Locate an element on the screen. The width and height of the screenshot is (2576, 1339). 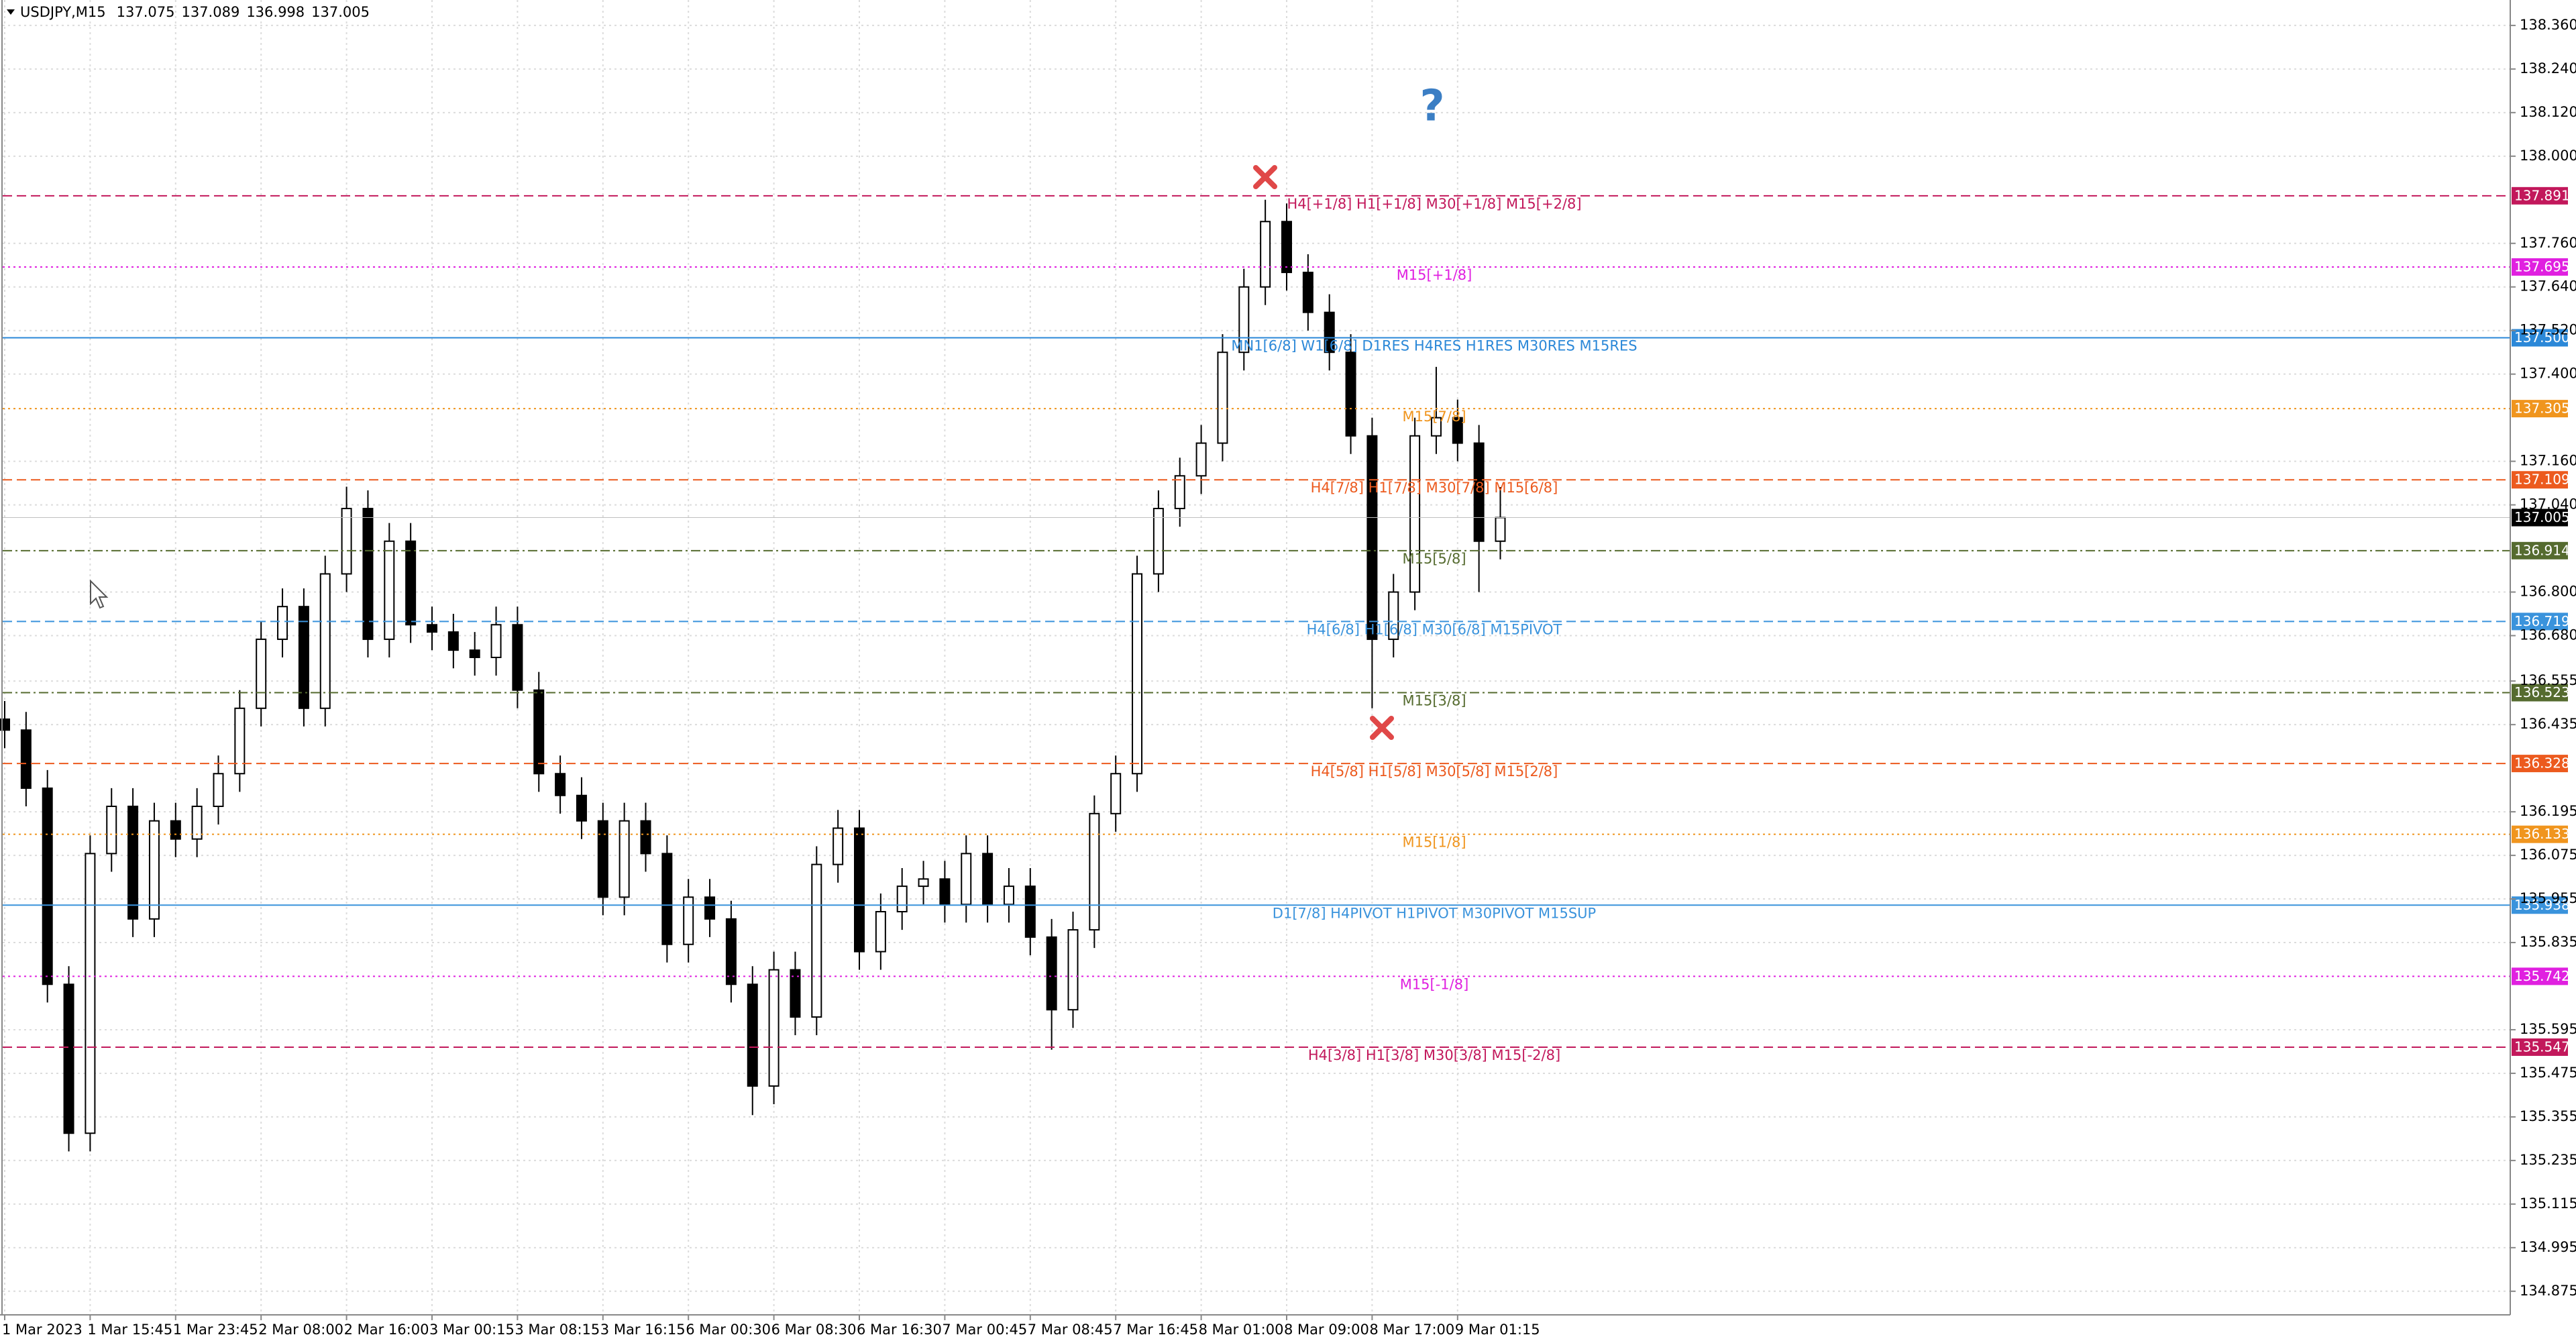
header: USDJPY,M15 137.075 137.089 136.998 137.005 is located at coordinates (188, 12).